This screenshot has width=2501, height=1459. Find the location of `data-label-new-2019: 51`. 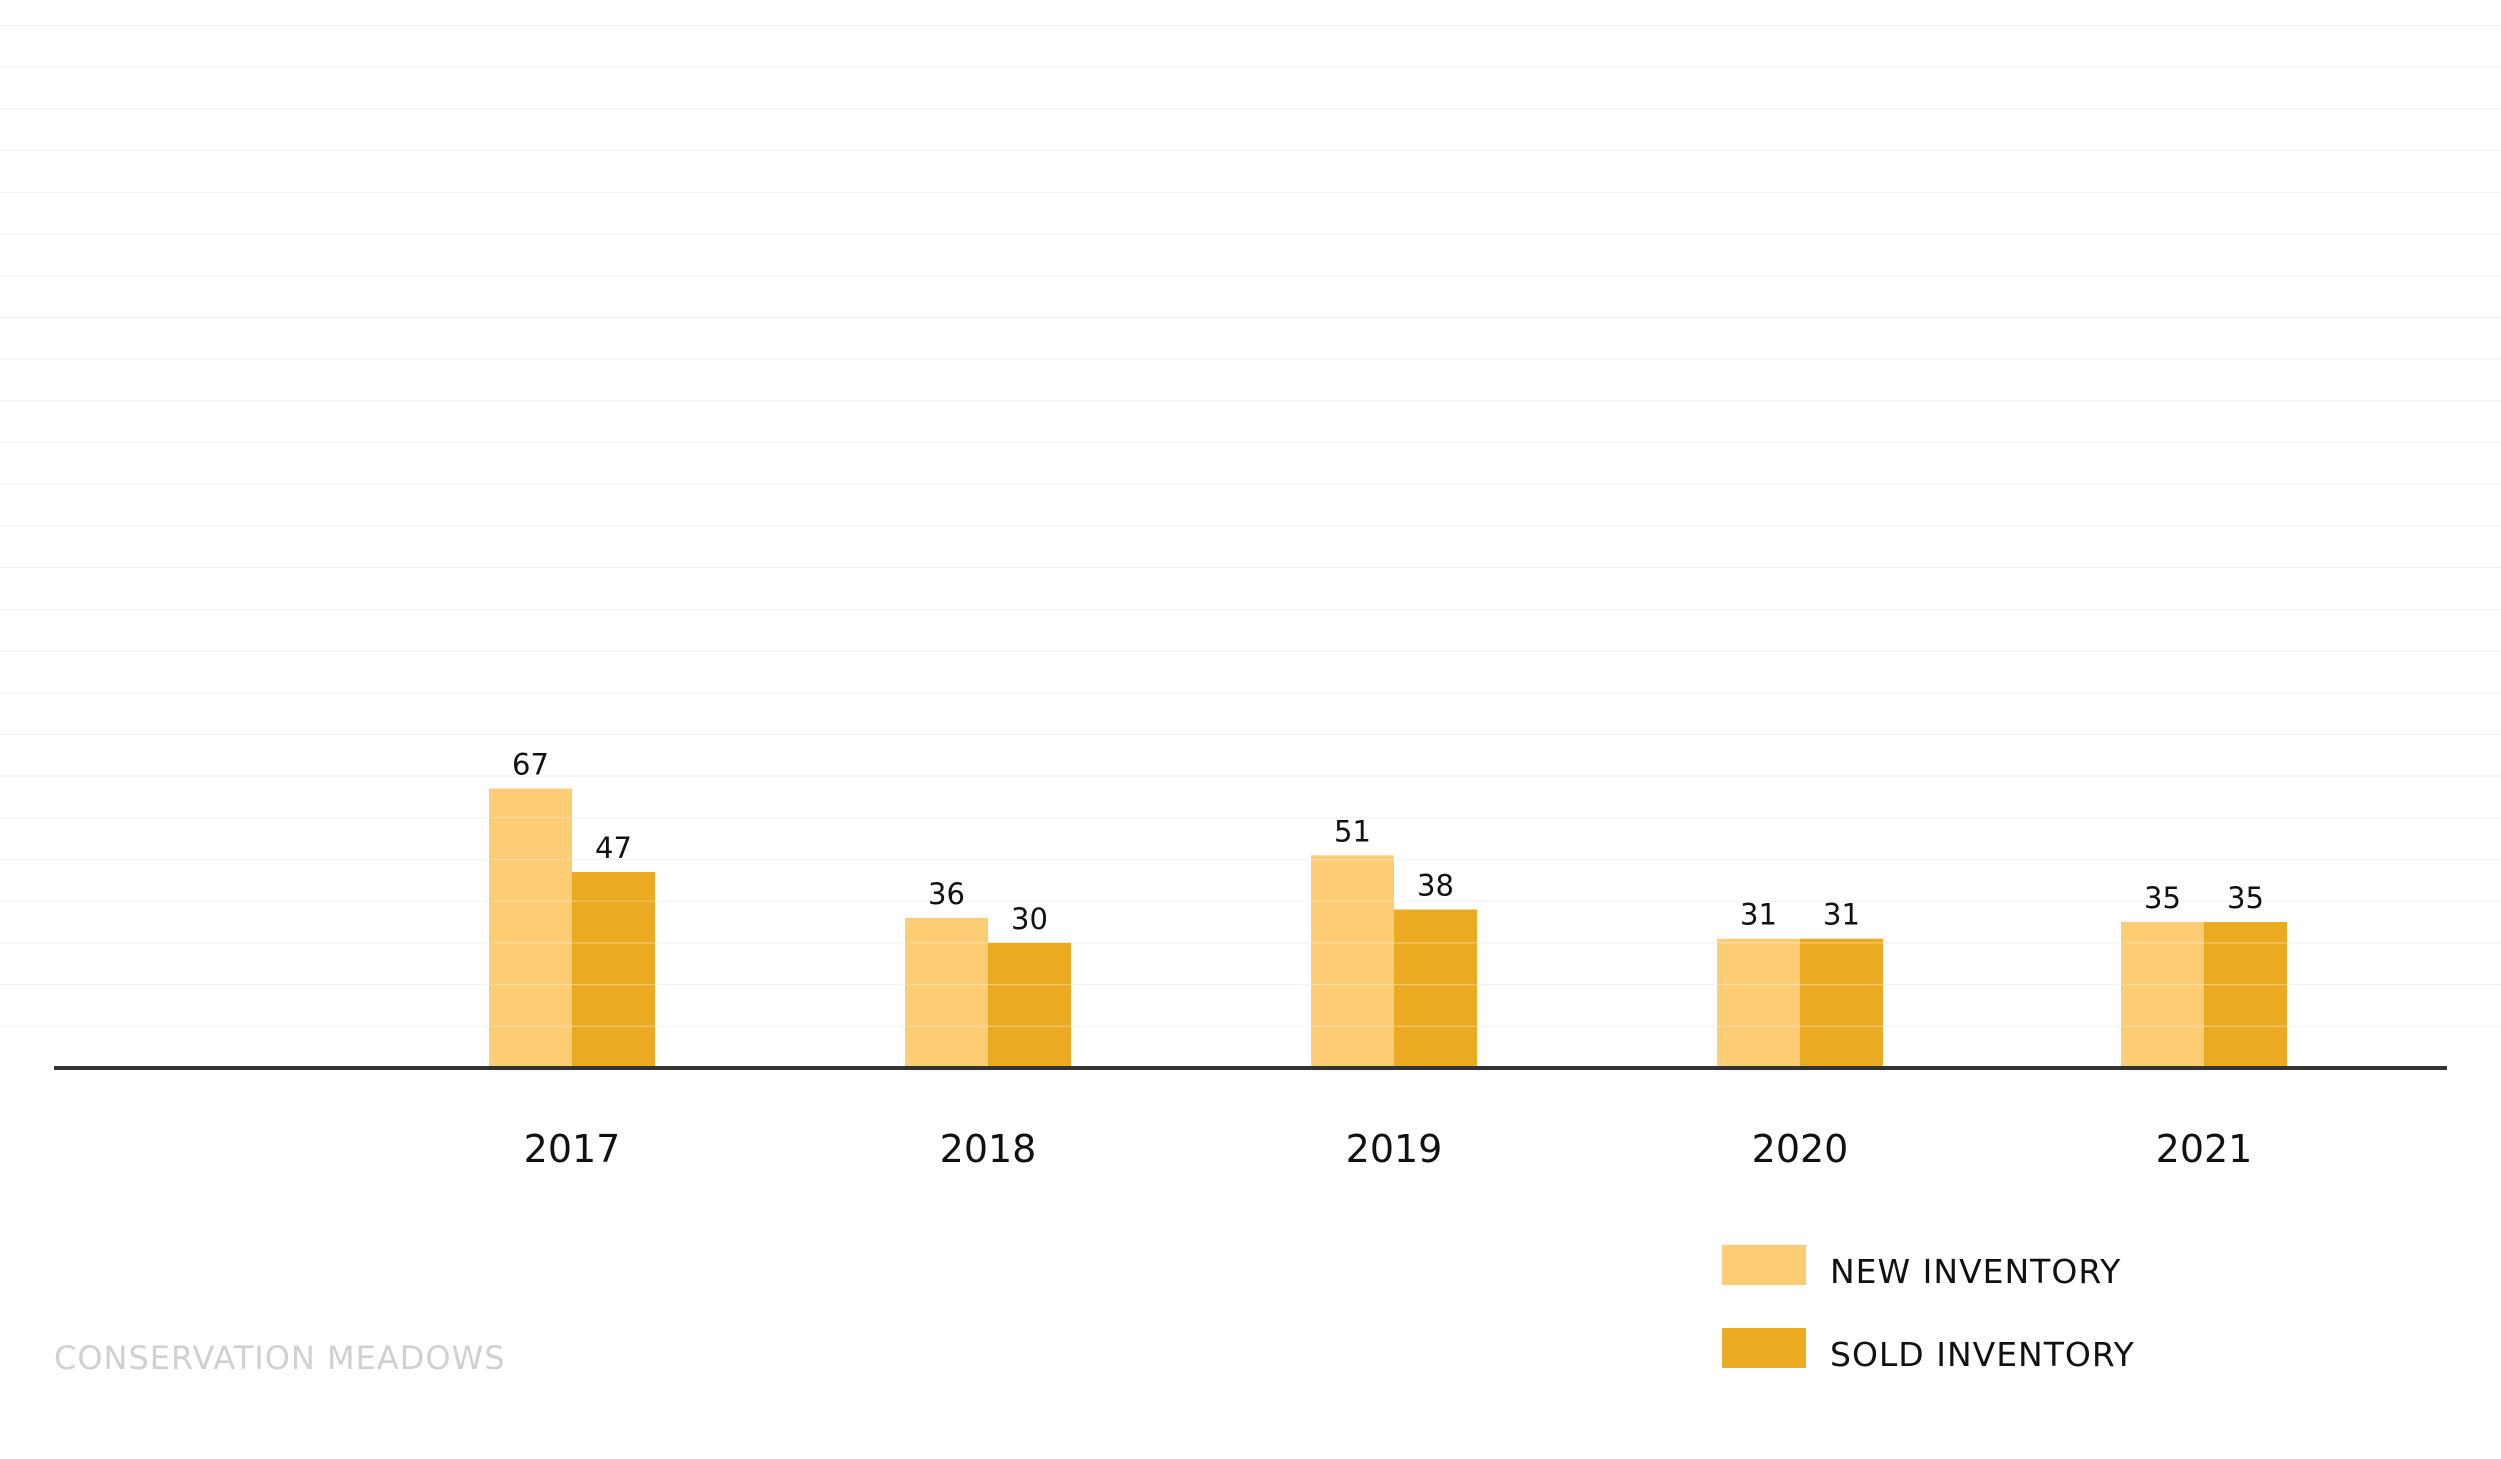

data-label-new-2019: 51 is located at coordinates (1352, 831).